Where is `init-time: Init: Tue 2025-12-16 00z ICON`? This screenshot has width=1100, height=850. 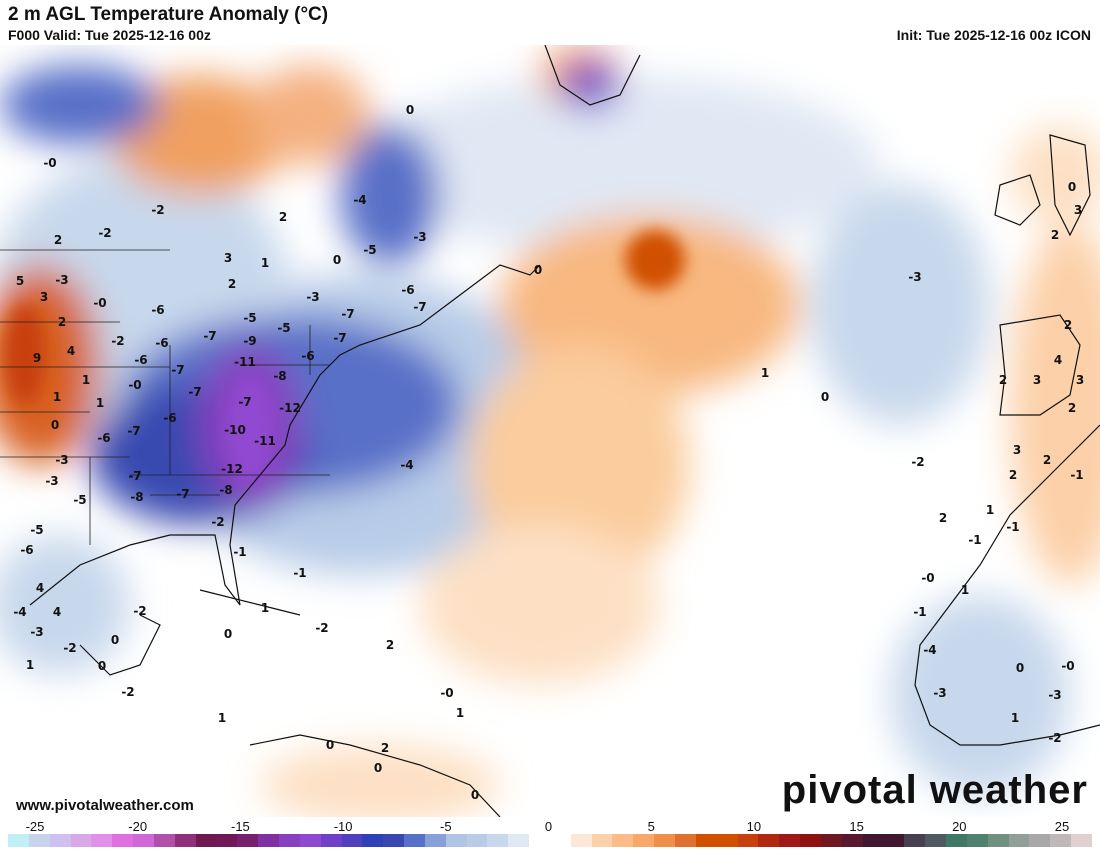 init-time: Init: Tue 2025-12-16 00z ICON is located at coordinates (993, 35).